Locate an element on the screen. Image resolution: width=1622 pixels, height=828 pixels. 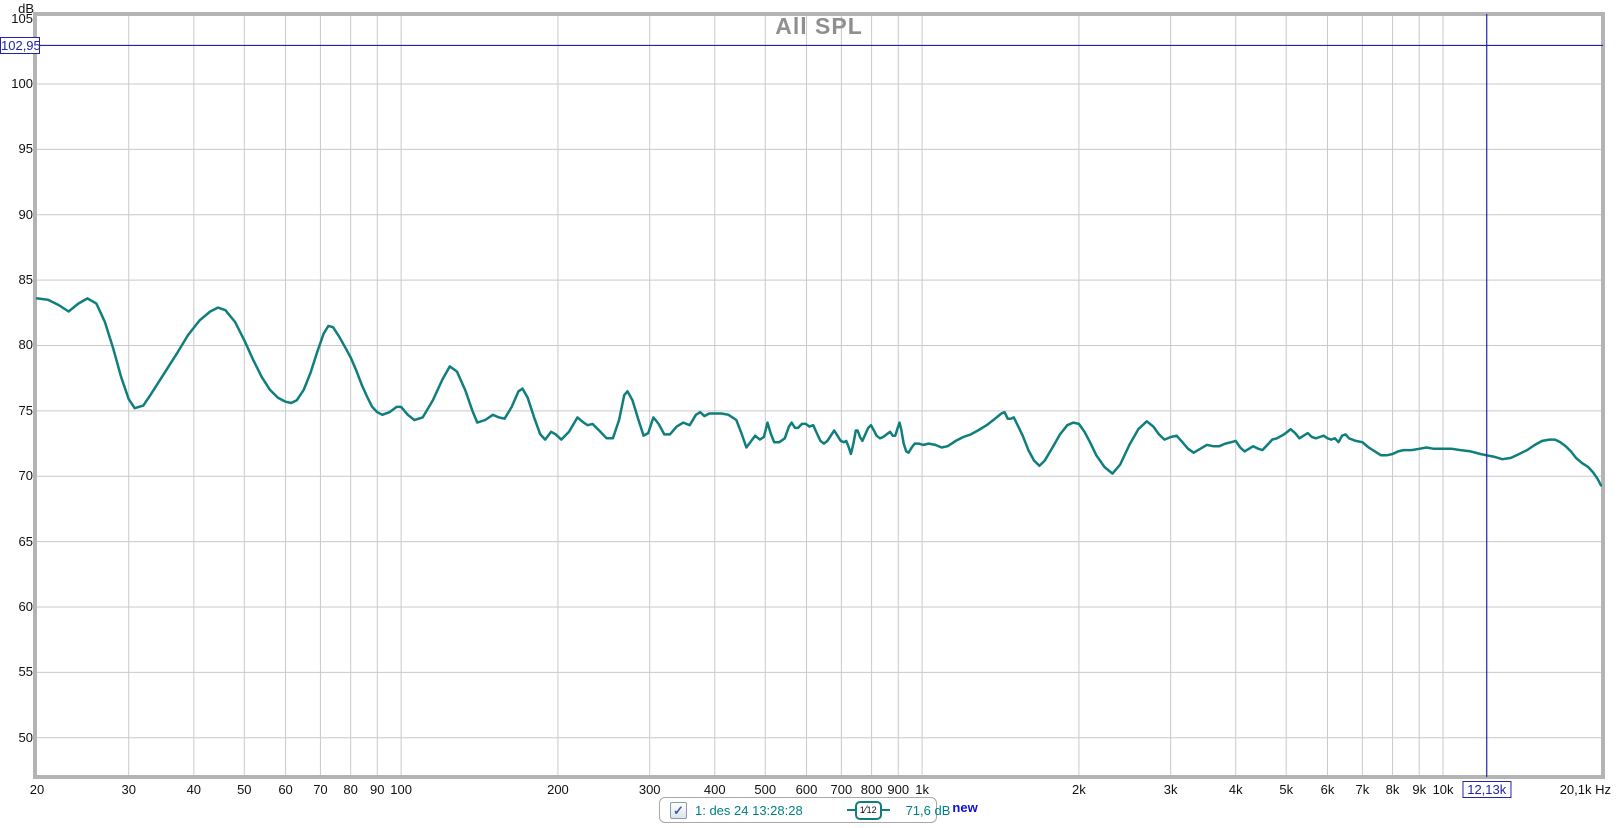
y-tick-label: 95 is located at coordinates (25, 149).